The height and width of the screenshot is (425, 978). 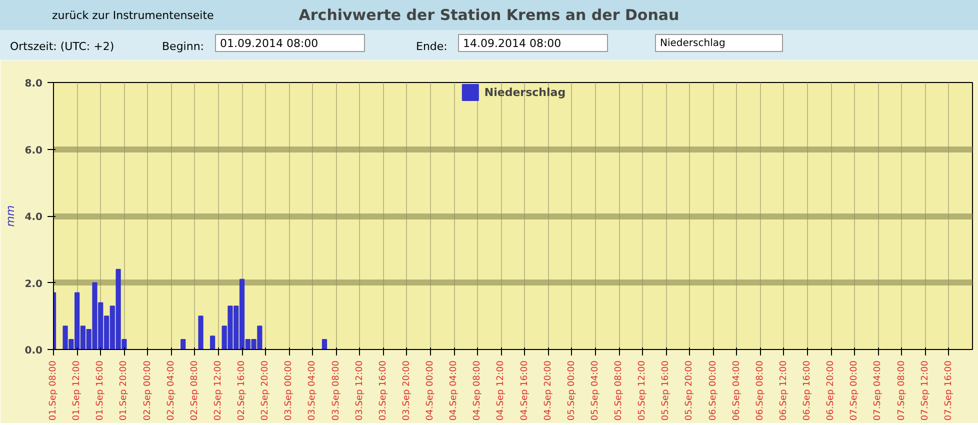 I want to click on x-tick-label: 02.Sep 20:00, so click(x=265, y=390).